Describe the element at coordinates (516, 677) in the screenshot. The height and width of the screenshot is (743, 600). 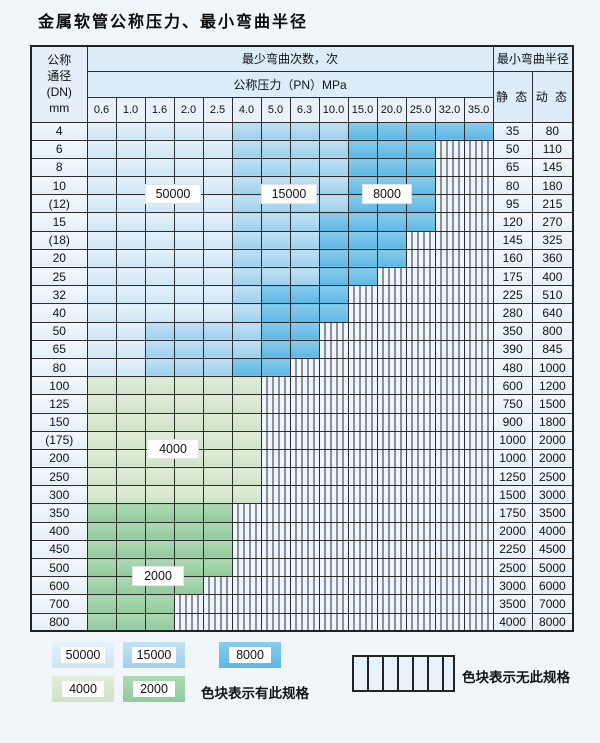
I see `legend-no-spec-text: 色块表示无此规格` at that location.